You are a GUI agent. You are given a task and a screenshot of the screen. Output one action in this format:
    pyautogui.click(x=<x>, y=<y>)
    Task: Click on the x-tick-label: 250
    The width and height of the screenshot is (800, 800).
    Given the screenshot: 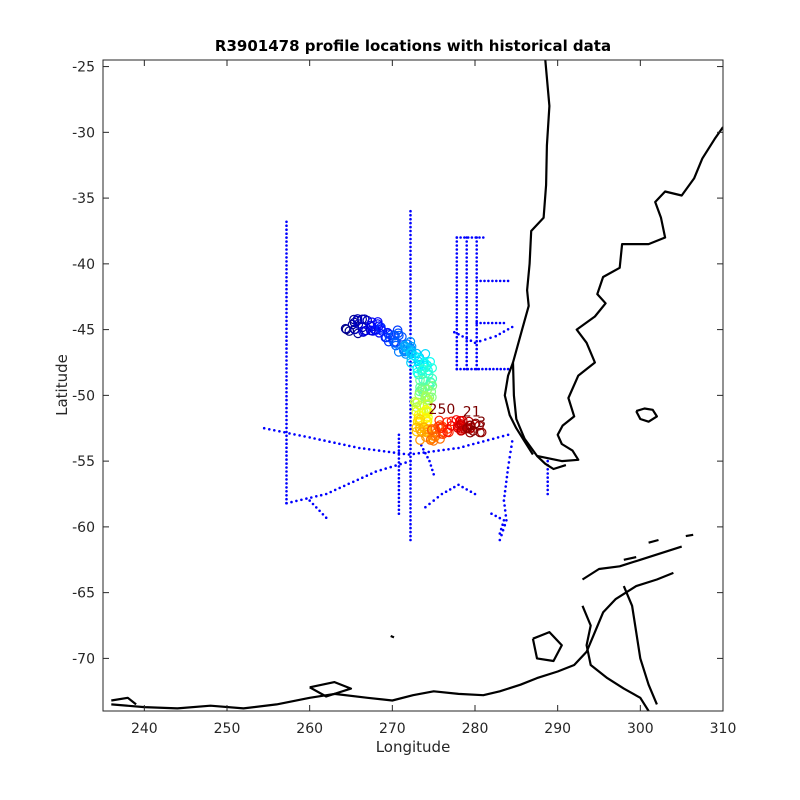 What is the action you would take?
    pyautogui.click(x=227, y=729)
    